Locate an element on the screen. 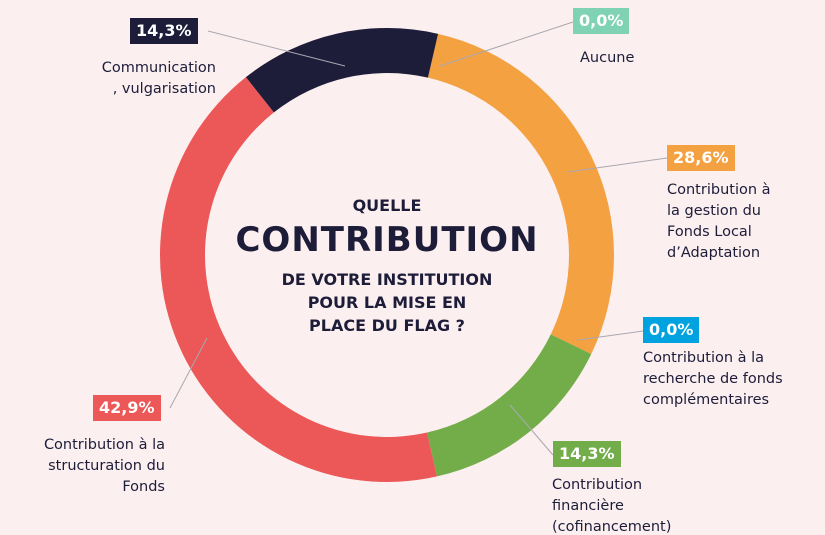  category-label: Contribution financière (cofinancement) is located at coordinates (612, 506).